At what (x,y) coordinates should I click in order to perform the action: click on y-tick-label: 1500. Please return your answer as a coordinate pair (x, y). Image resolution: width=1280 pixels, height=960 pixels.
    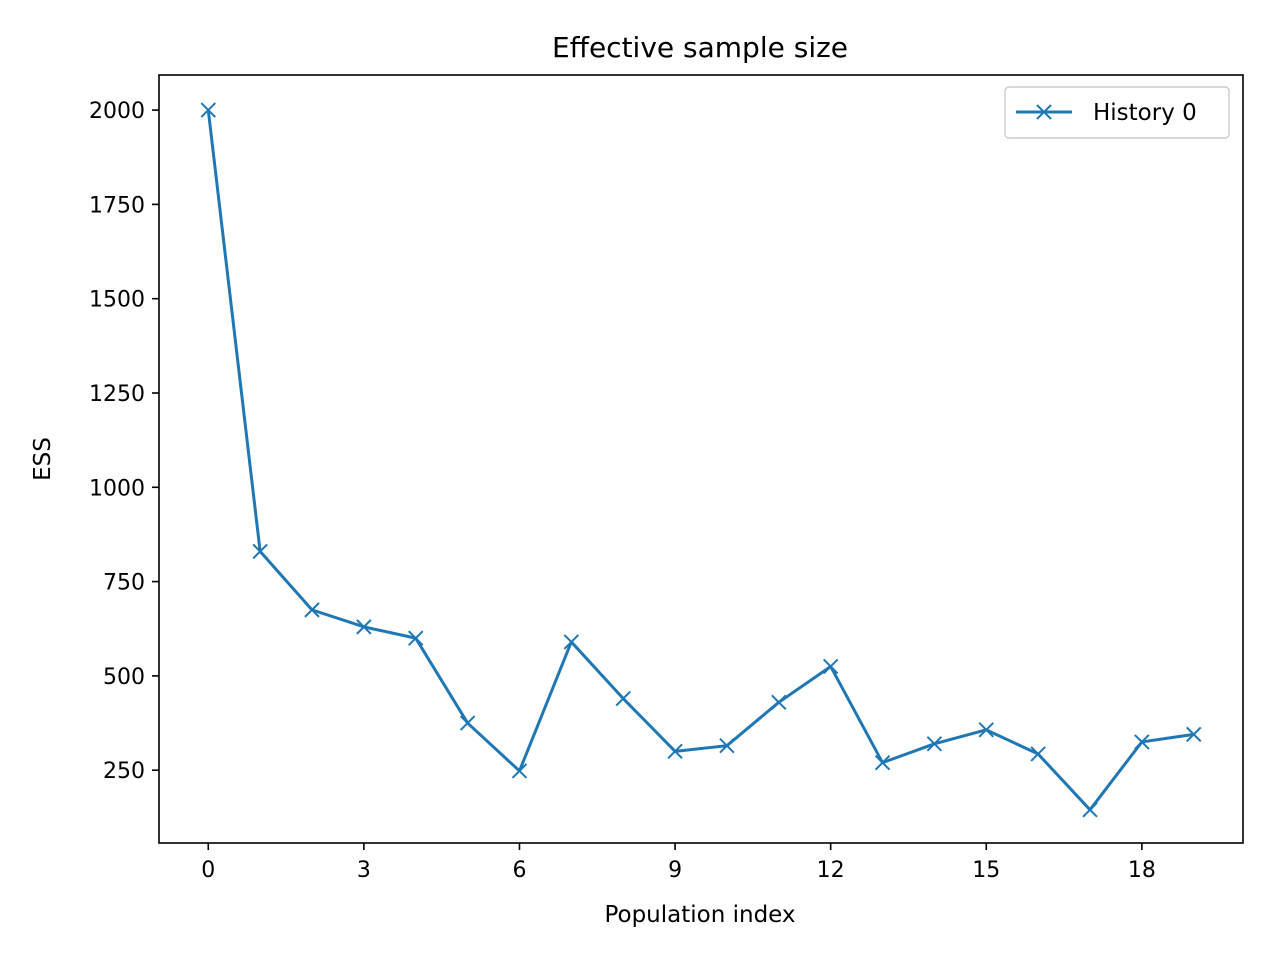
    Looking at the image, I should click on (117, 300).